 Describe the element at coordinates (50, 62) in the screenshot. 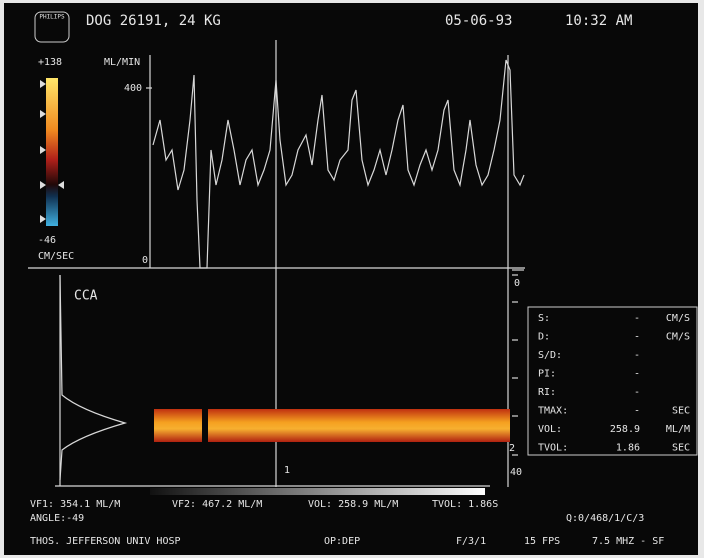

I see `color-max: +138` at that location.